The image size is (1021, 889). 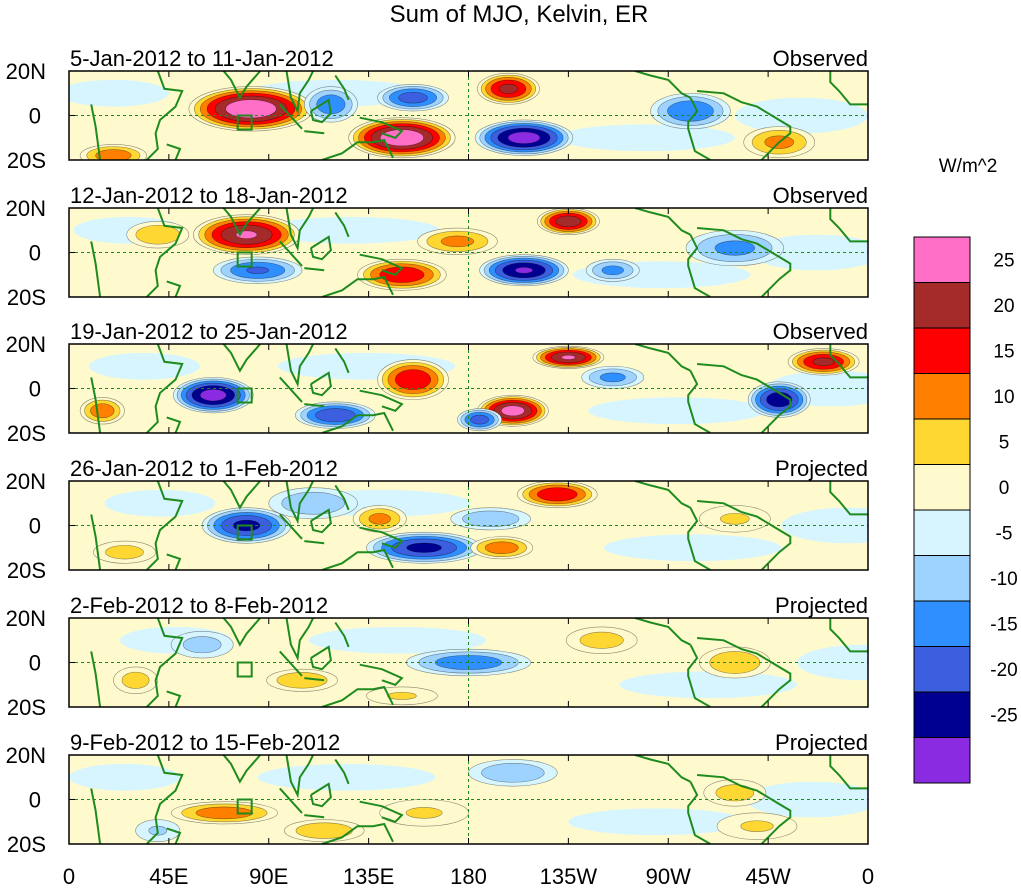 I want to click on x-tick-label: 45E, so click(x=168, y=876).